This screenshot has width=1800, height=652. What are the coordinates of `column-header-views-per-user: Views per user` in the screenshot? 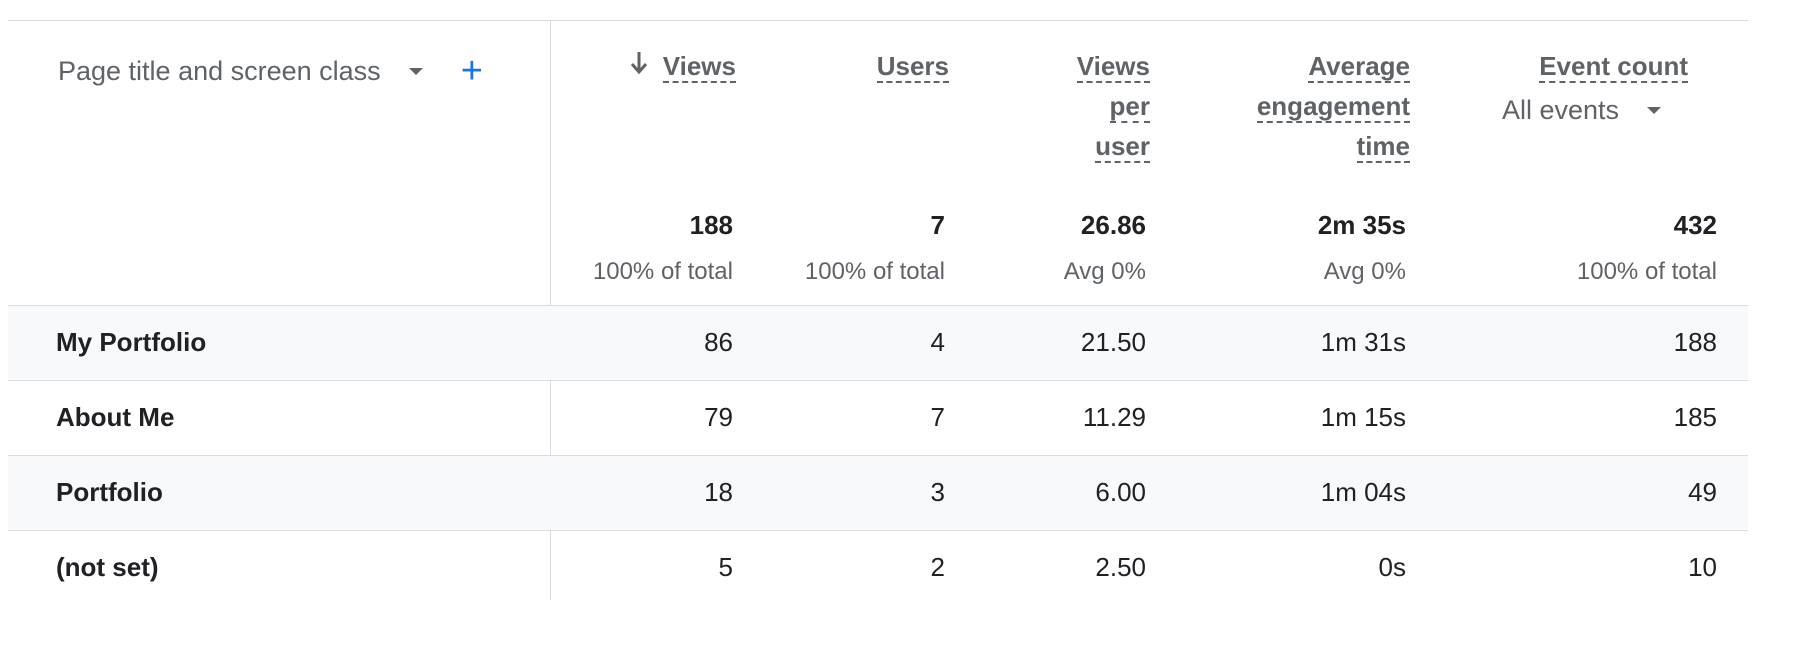 It's located at (1113, 107).